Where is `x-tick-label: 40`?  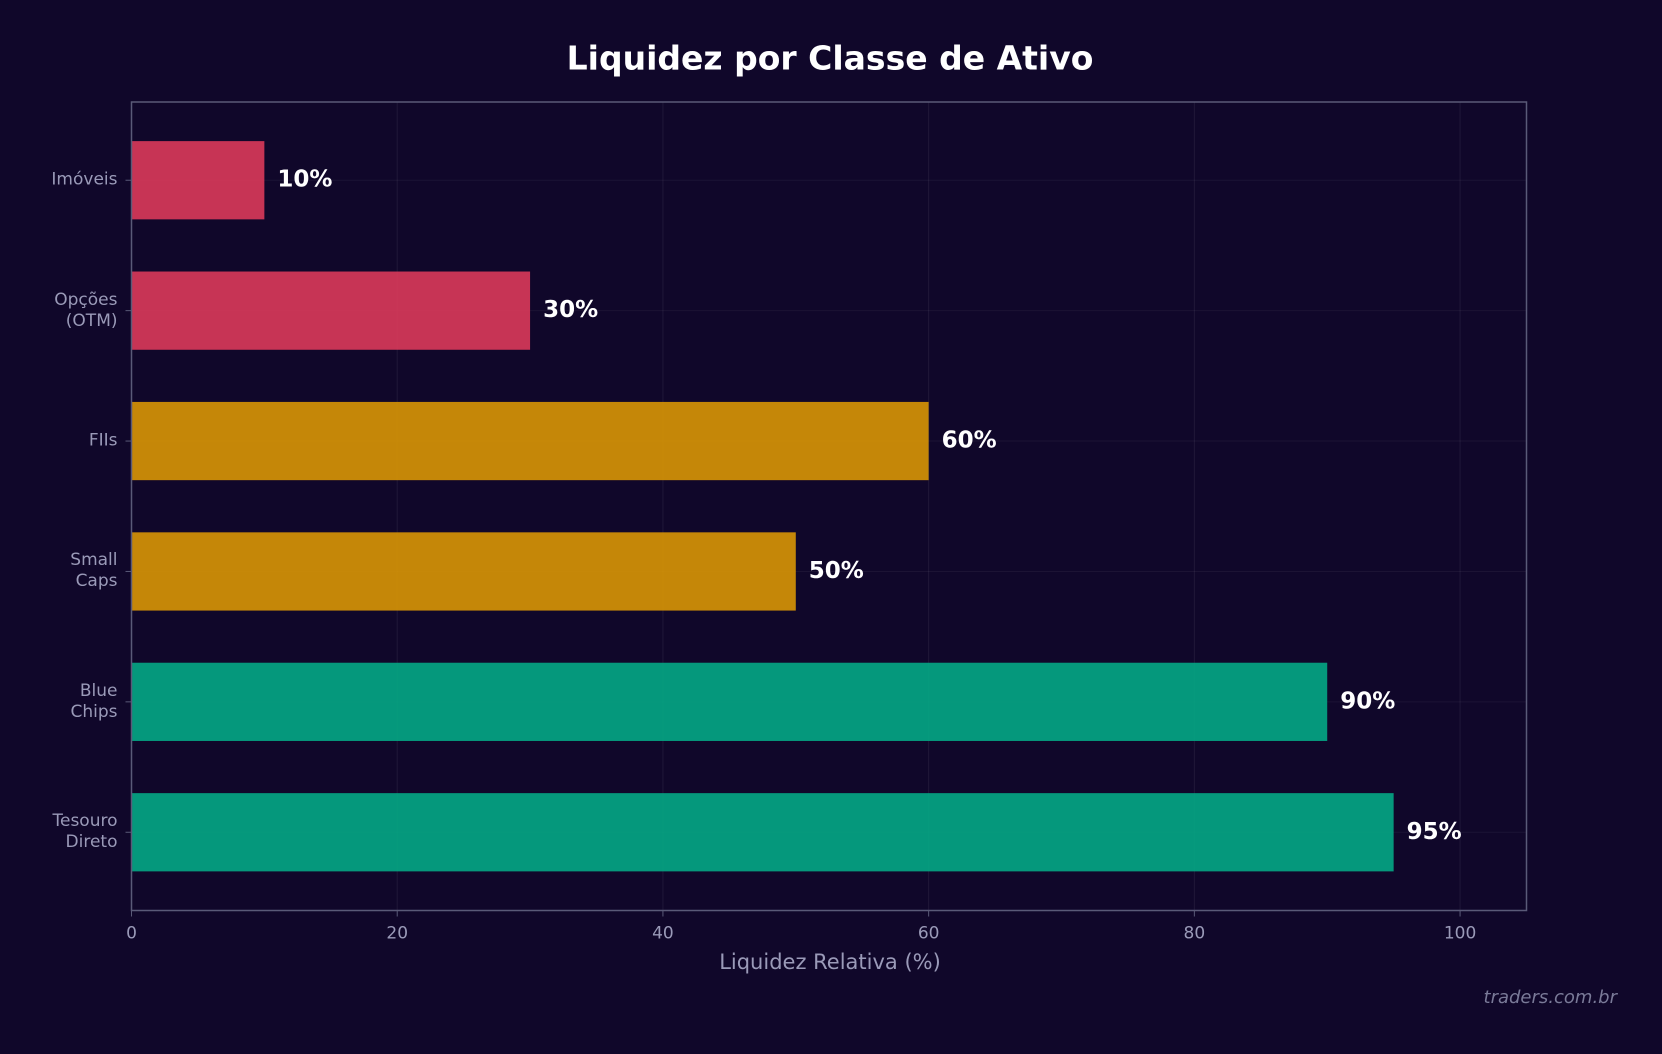 x-tick-label: 40 is located at coordinates (663, 934).